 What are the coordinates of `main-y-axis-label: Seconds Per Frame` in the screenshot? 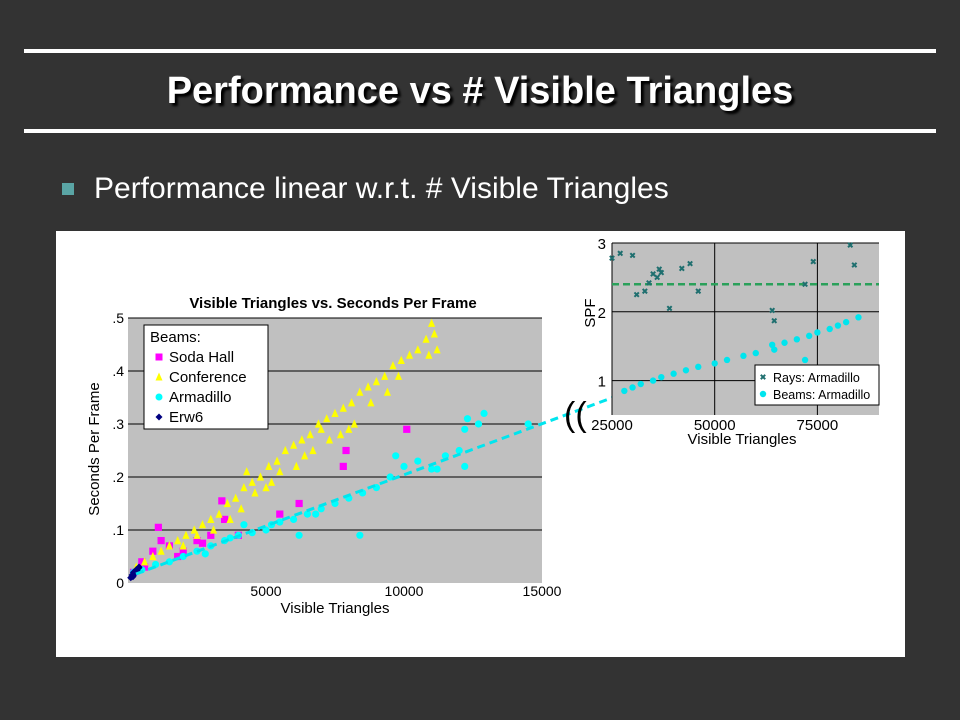 It's located at (94, 448).